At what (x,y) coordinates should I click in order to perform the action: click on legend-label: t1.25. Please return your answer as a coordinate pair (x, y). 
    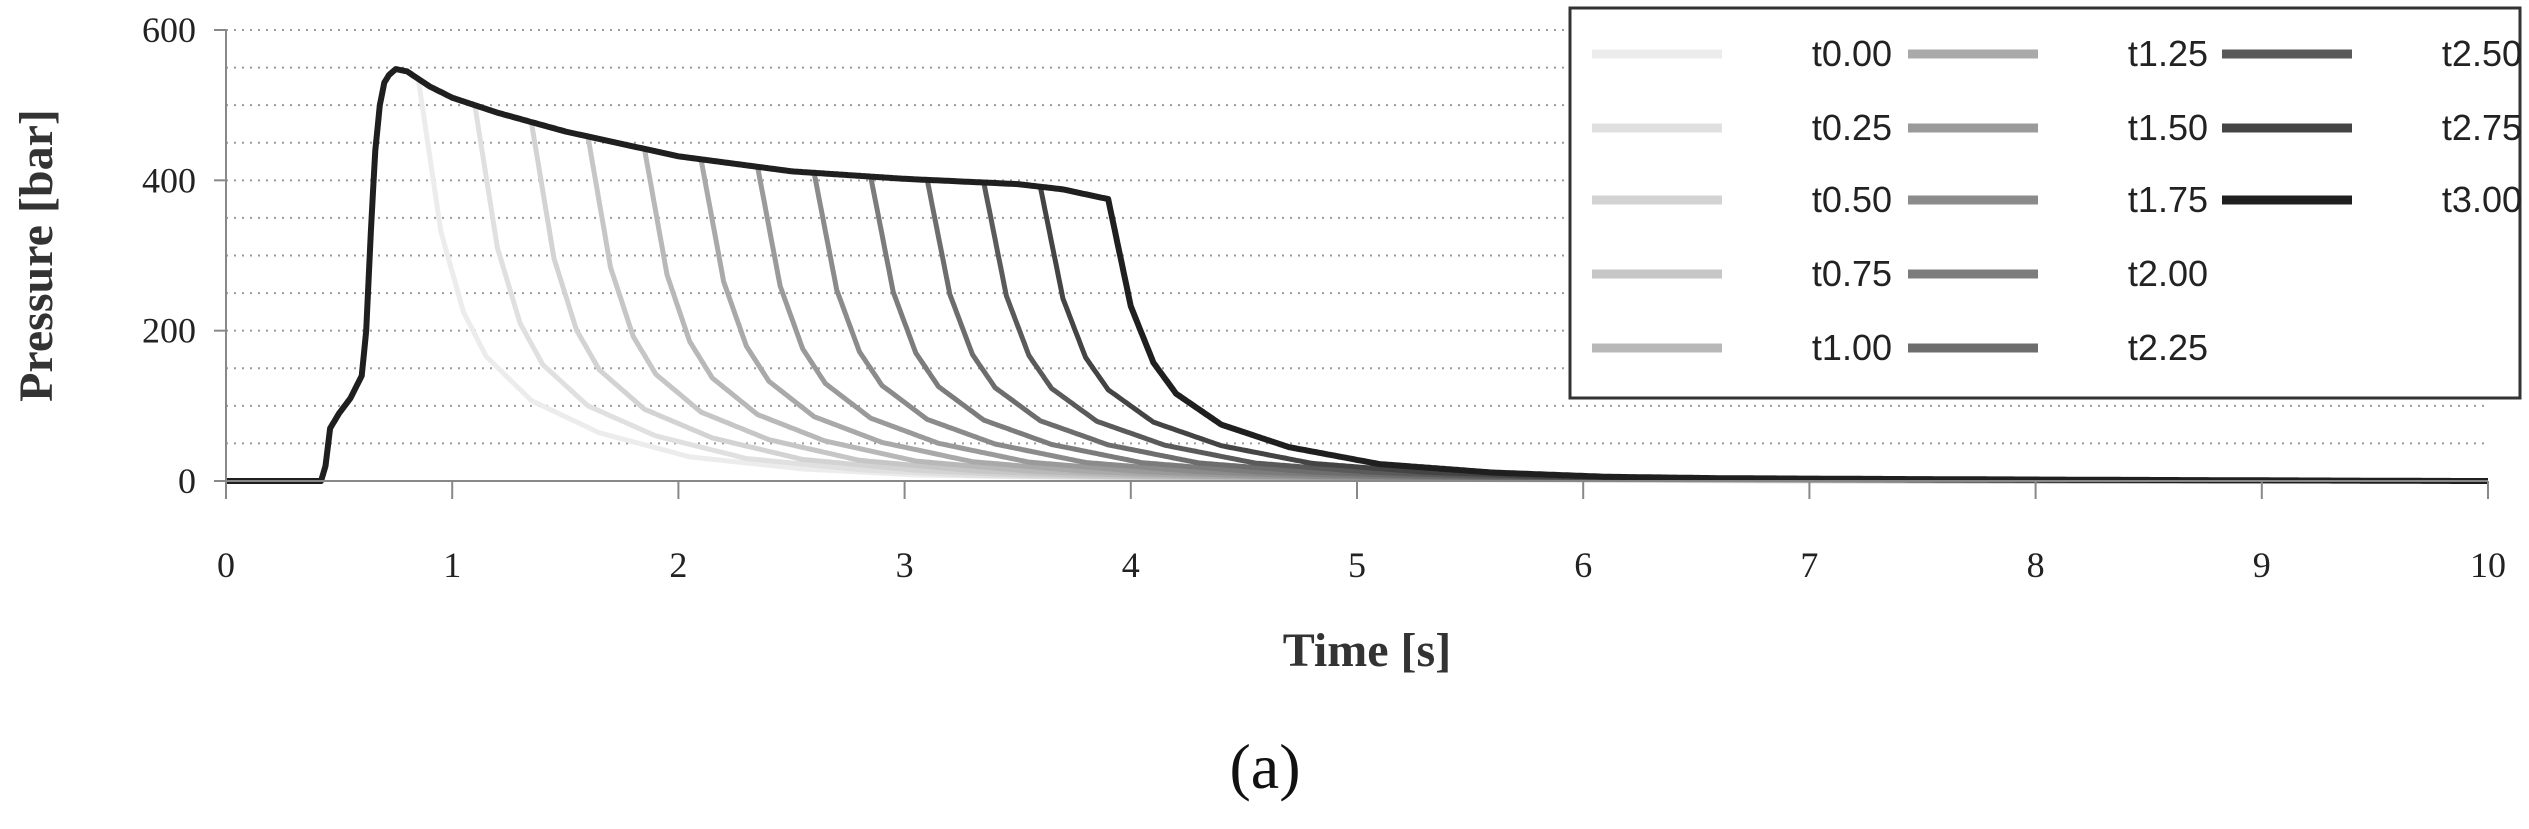
    Looking at the image, I should click on (2168, 53).